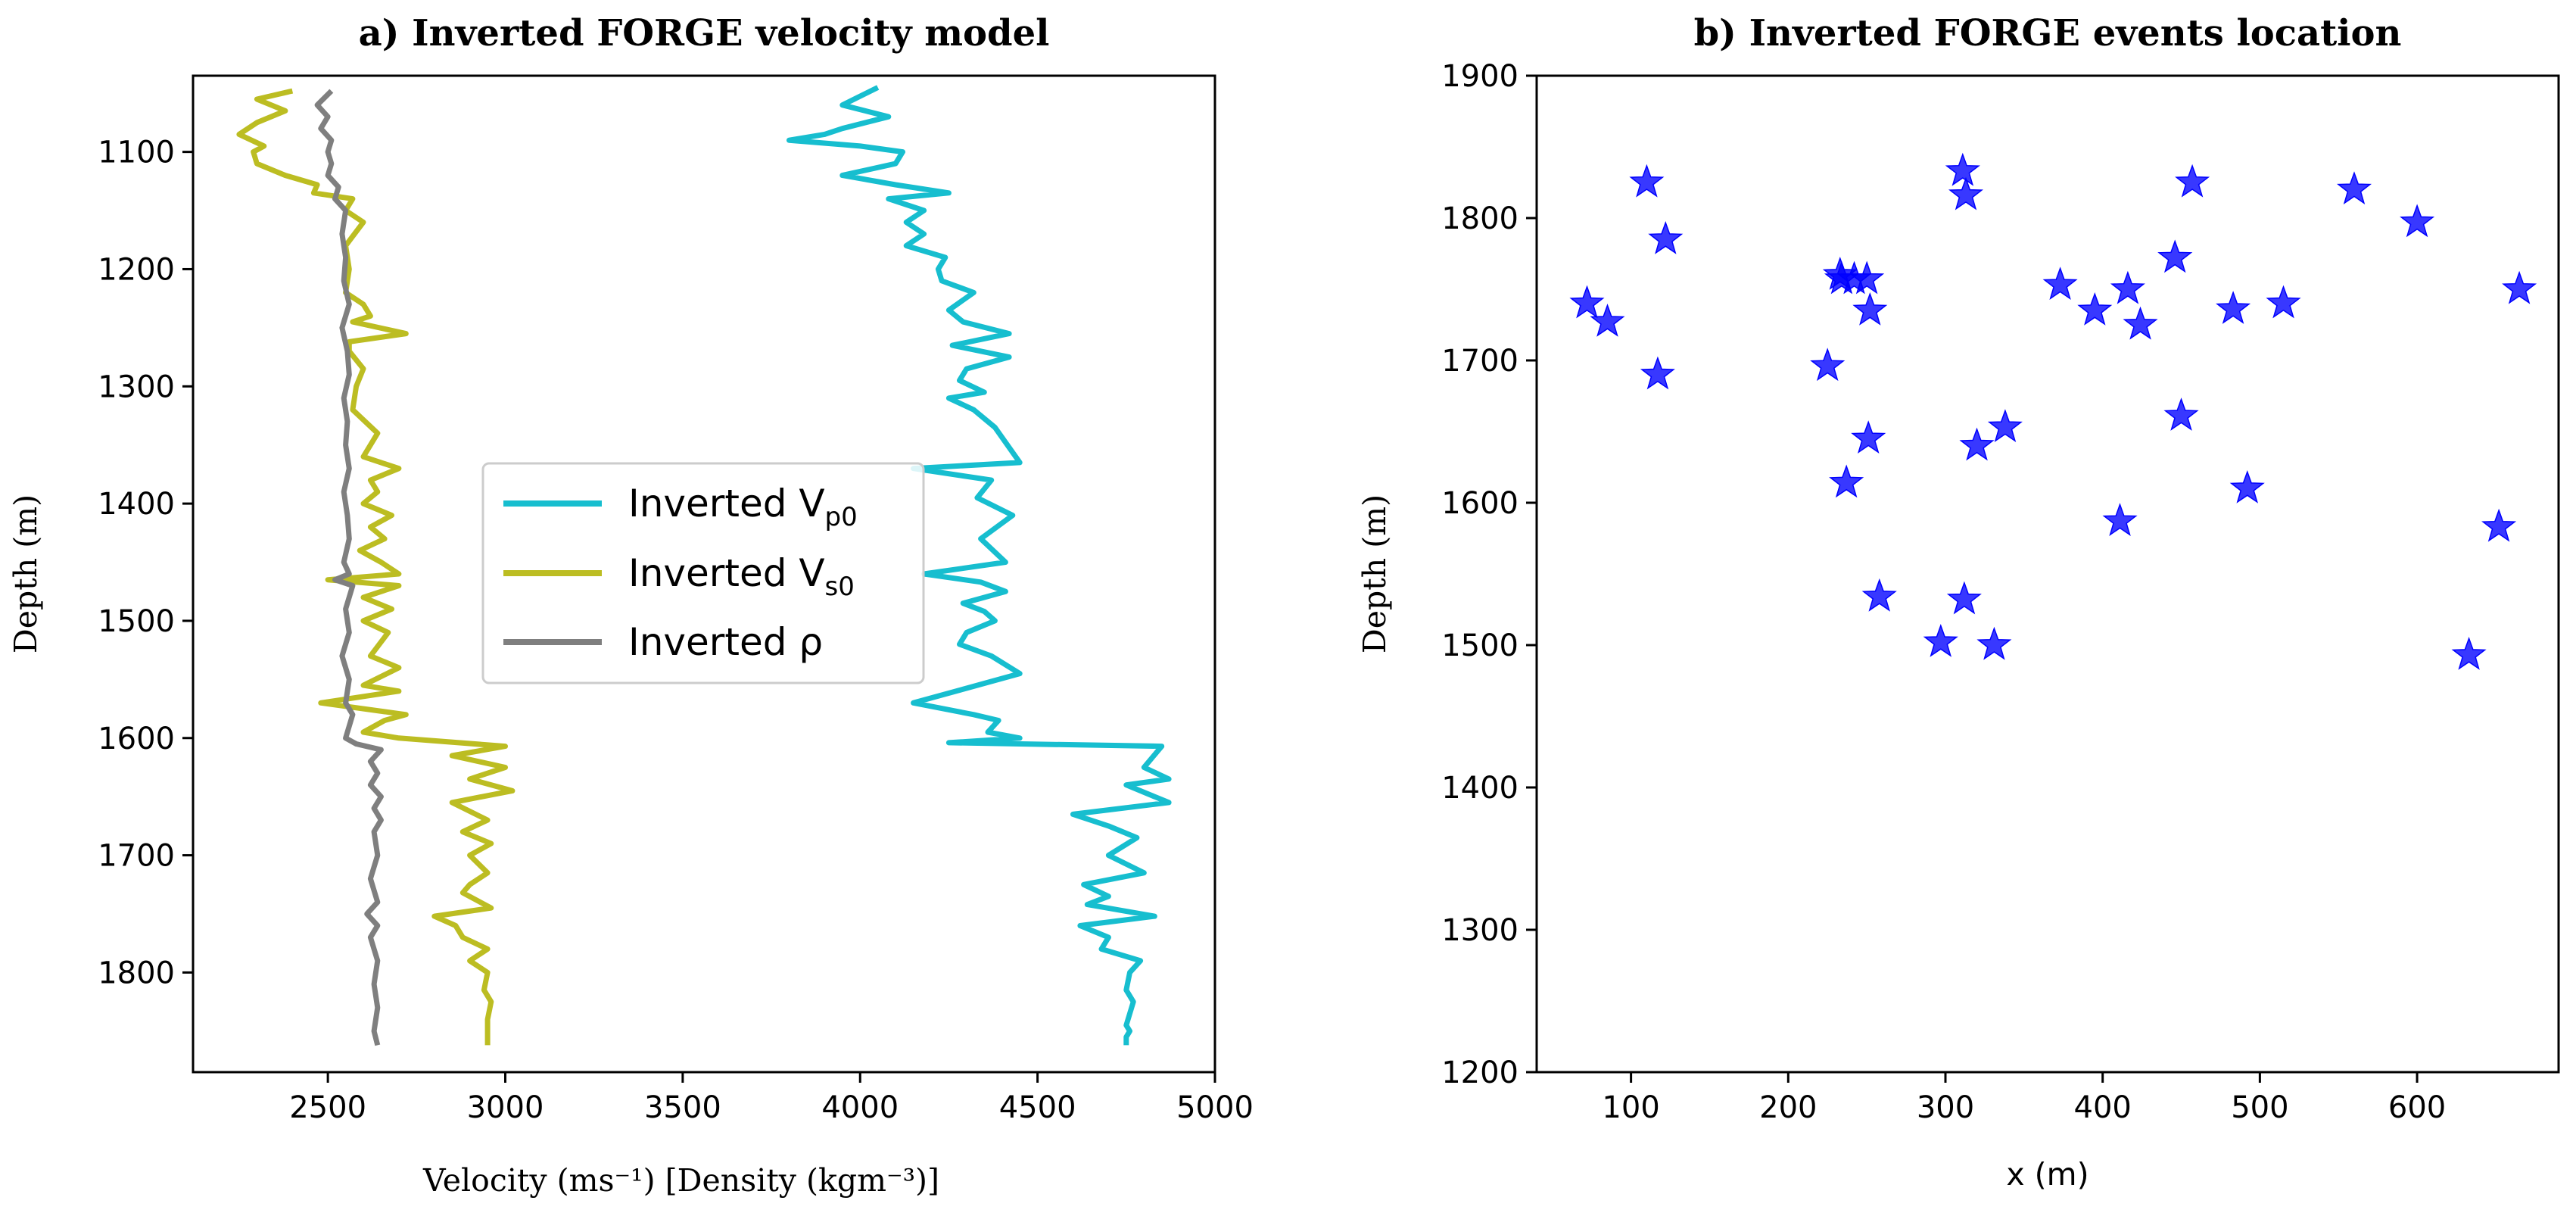 Image resolution: width=2576 pixels, height=1216 pixels. I want to click on x-tick-label: 4500, so click(1037, 1107).